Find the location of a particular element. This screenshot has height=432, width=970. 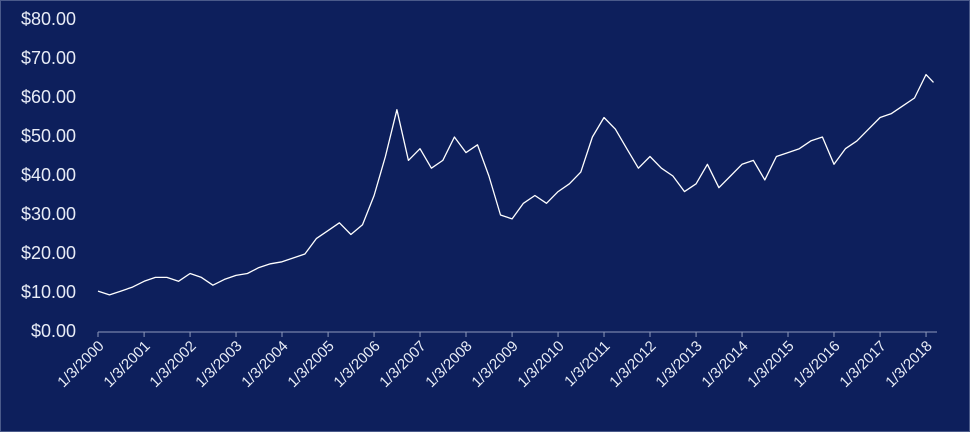

y-tick-label: $60.00 is located at coordinates (48, 97).